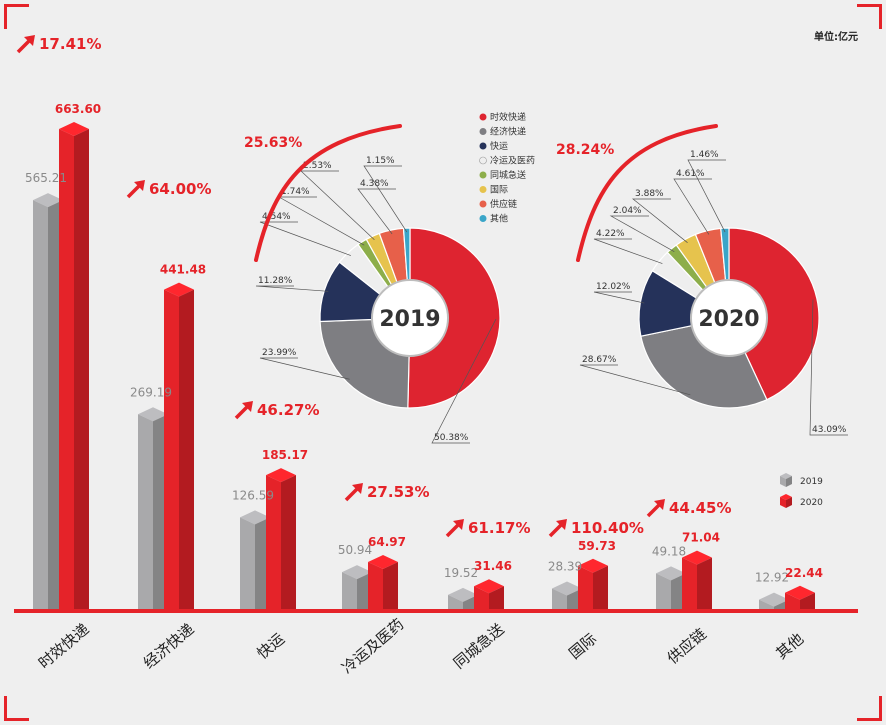 This screenshot has width=886, height=725. Describe the element at coordinates (78, 109) in the screenshot. I see `value-label-2020: 663.60` at that location.